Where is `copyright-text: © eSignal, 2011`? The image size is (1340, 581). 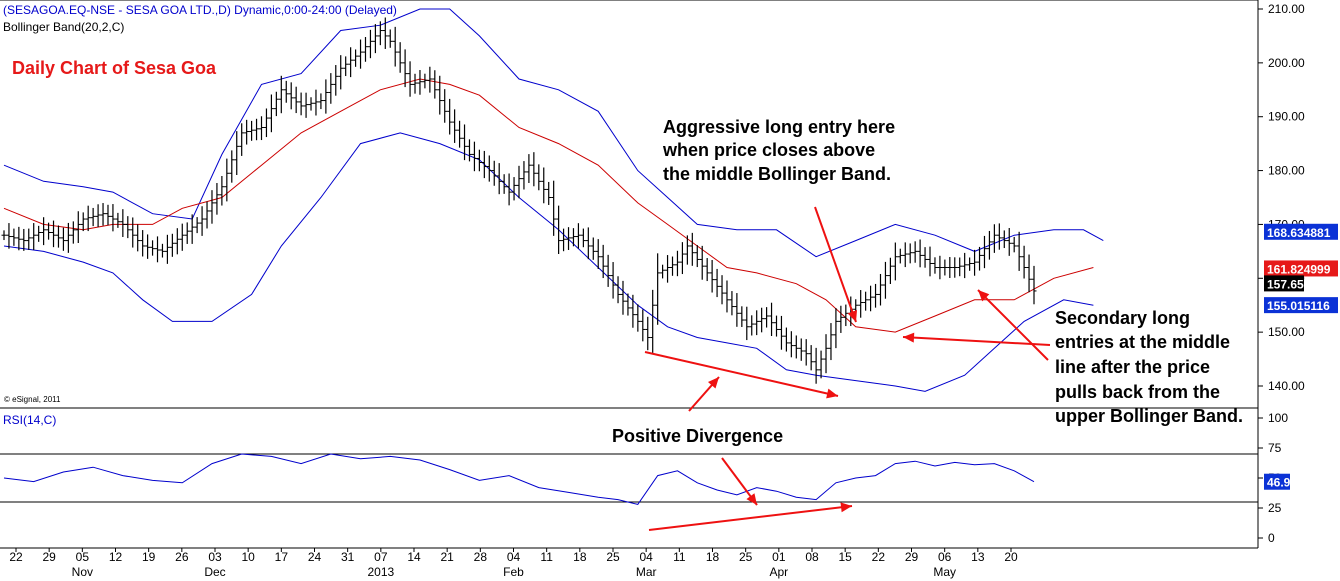 copyright-text: © eSignal, 2011 is located at coordinates (32, 399).